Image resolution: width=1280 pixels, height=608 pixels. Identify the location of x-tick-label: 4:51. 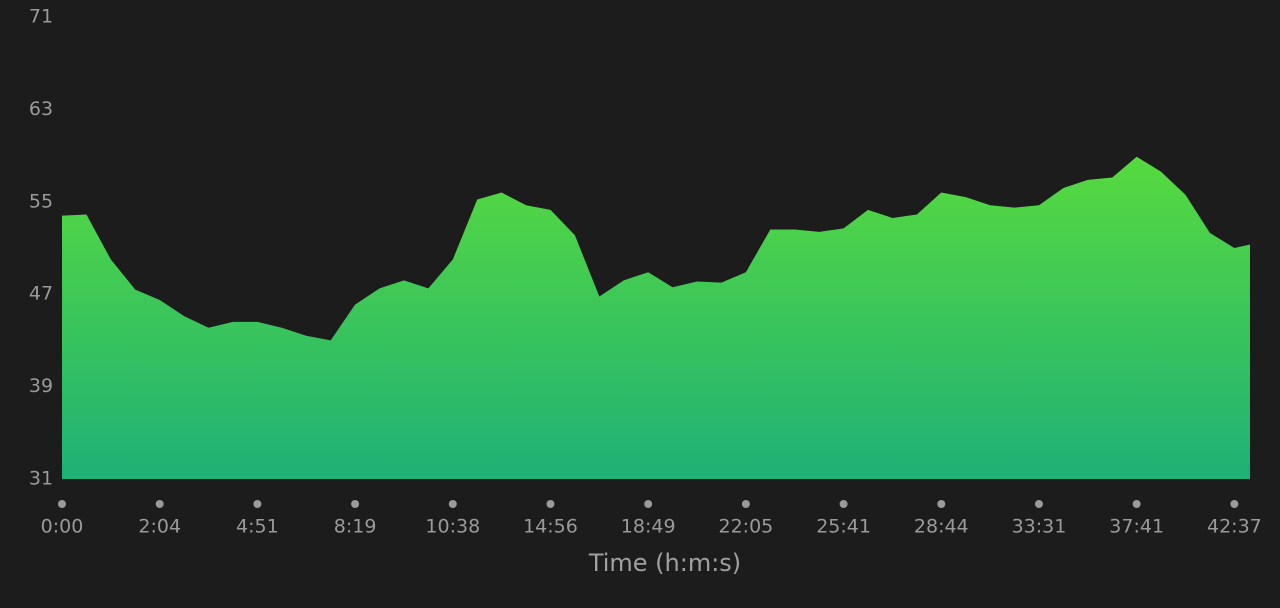
(257, 527).